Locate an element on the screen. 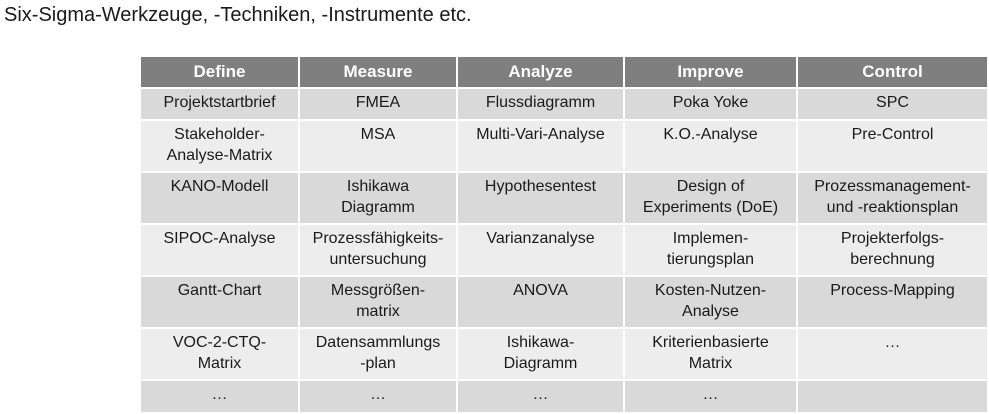 This screenshot has width=989, height=414. table-cell: Projekterfolgs- berechnung is located at coordinates (892, 251).